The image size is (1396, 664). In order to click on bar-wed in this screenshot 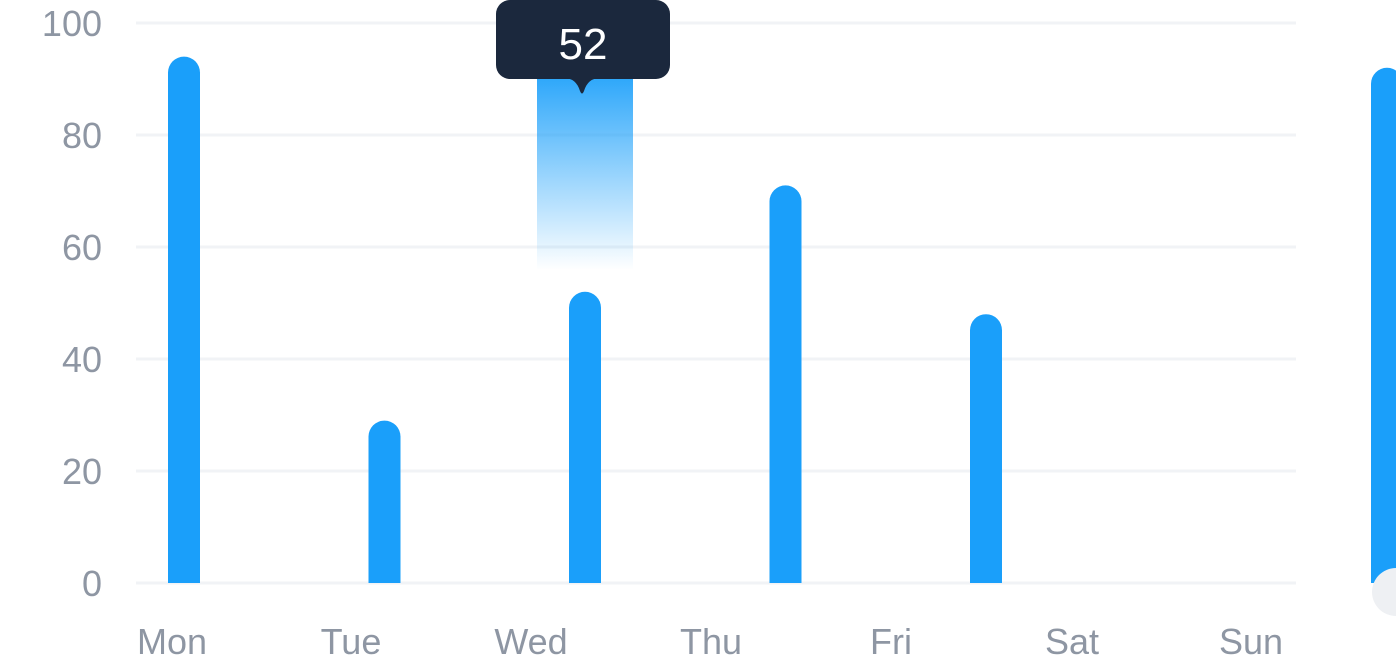, I will do `click(585, 437)`.